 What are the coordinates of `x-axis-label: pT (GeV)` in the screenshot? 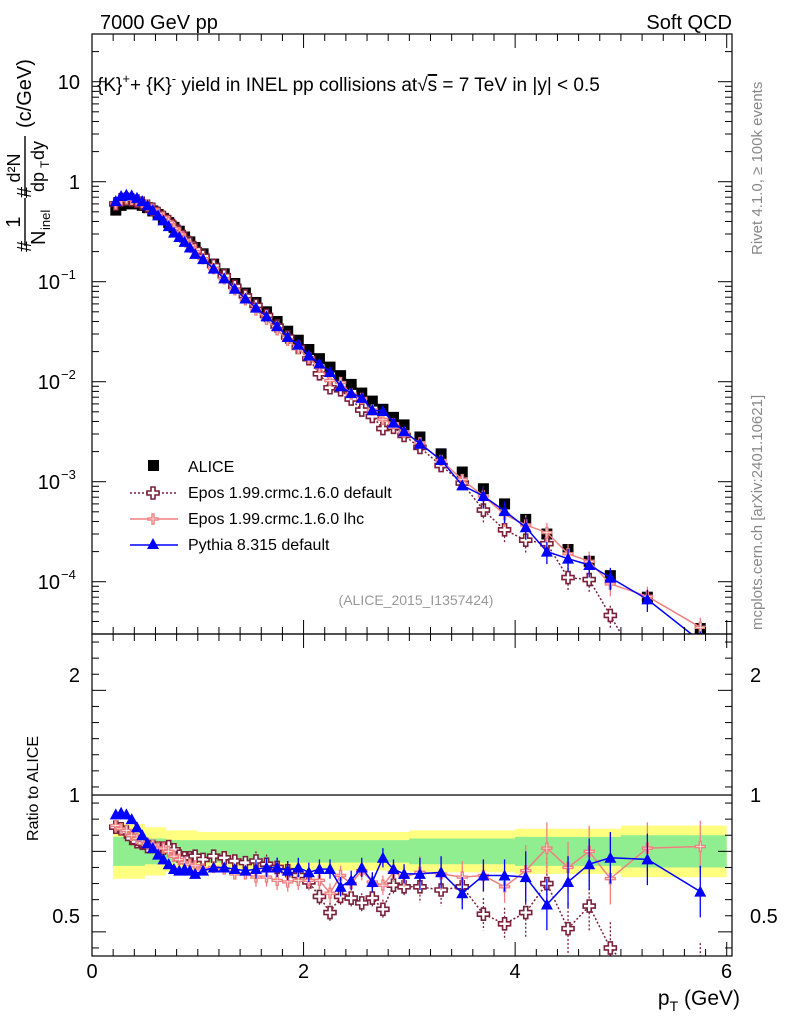 It's located at (699, 1000).